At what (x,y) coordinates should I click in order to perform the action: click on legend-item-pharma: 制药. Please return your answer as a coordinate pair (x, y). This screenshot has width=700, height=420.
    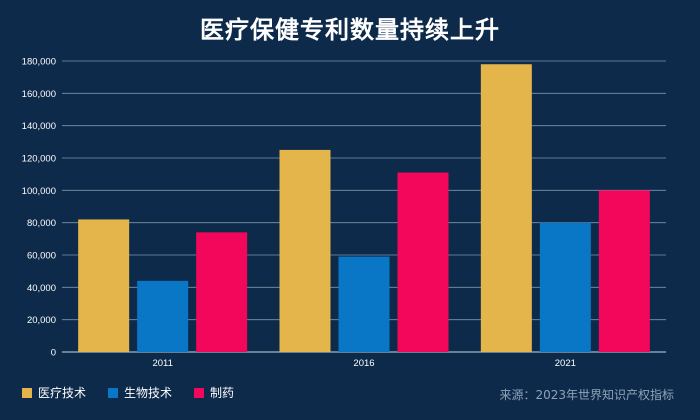
    Looking at the image, I should click on (214, 392).